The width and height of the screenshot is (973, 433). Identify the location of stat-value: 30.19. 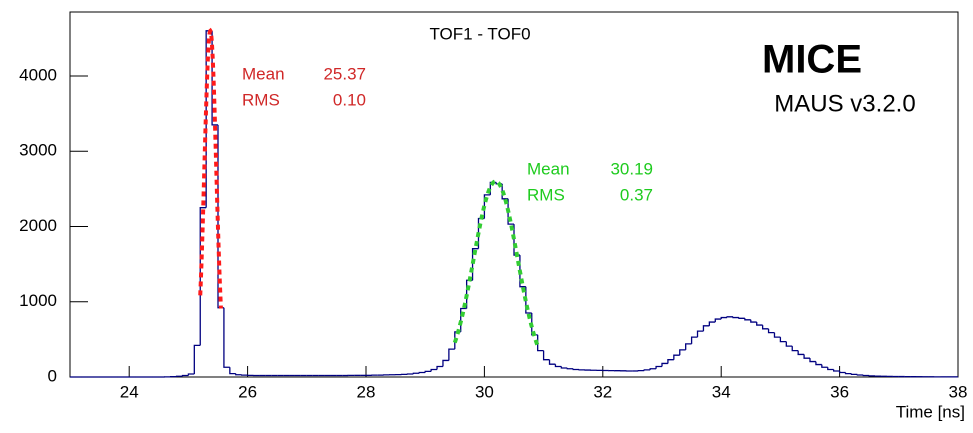
(631, 168).